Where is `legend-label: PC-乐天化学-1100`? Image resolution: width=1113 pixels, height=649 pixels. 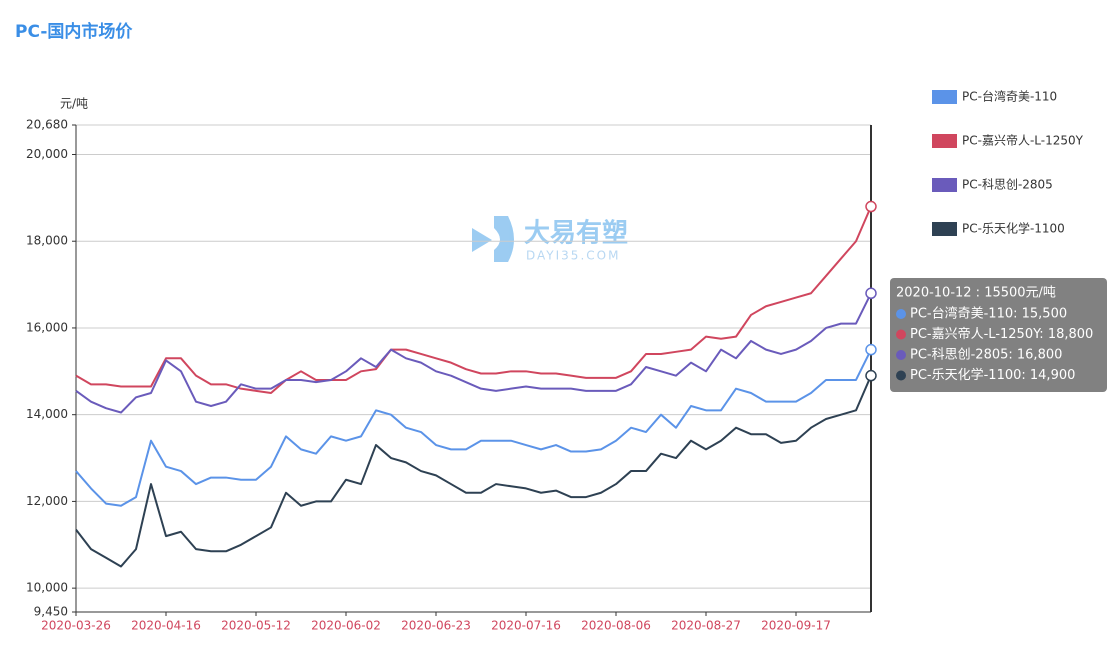
legend-label: PC-乐天化学-1100 is located at coordinates (1013, 228).